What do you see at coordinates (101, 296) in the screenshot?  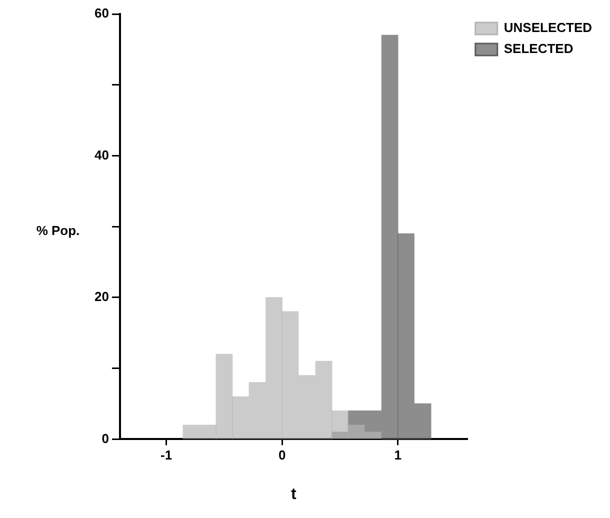 I see `y-tick-label: 20` at bounding box center [101, 296].